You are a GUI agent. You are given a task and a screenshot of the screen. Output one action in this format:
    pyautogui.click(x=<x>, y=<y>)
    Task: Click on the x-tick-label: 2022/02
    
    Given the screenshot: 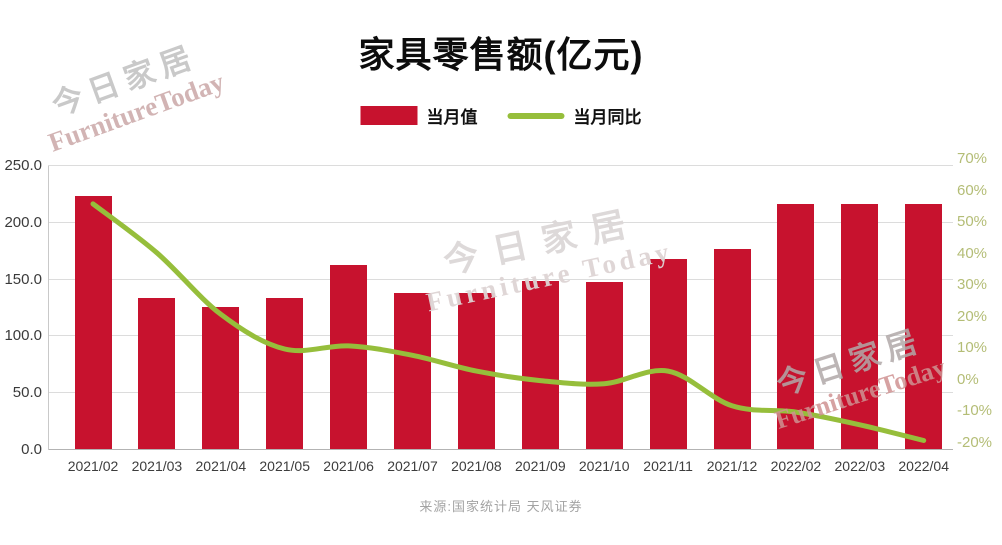 What is the action you would take?
    pyautogui.click(x=796, y=466)
    